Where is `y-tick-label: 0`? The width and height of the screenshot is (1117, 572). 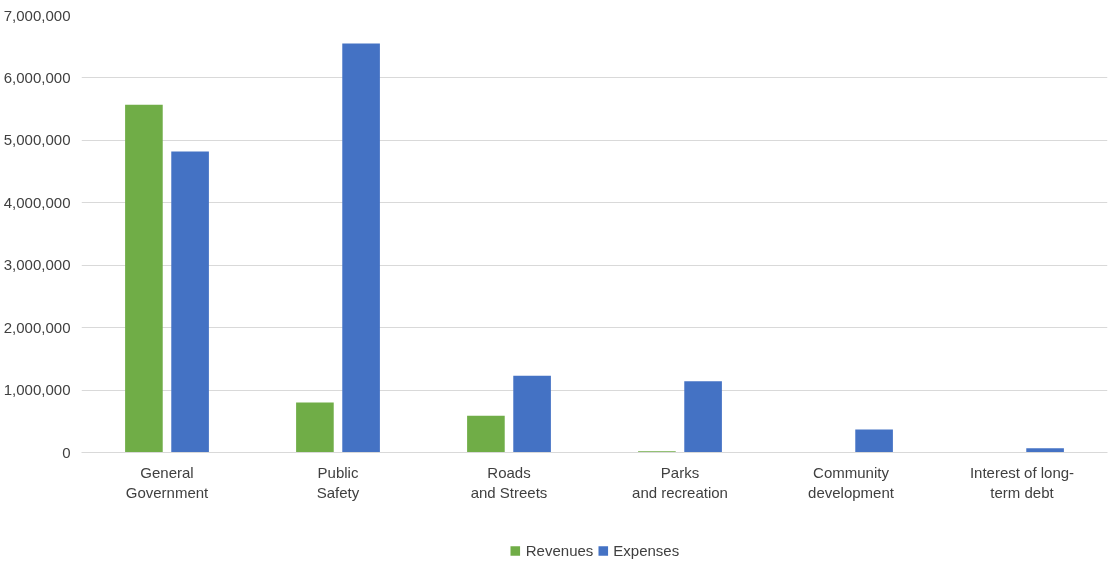 y-tick-label: 0 is located at coordinates (66, 452).